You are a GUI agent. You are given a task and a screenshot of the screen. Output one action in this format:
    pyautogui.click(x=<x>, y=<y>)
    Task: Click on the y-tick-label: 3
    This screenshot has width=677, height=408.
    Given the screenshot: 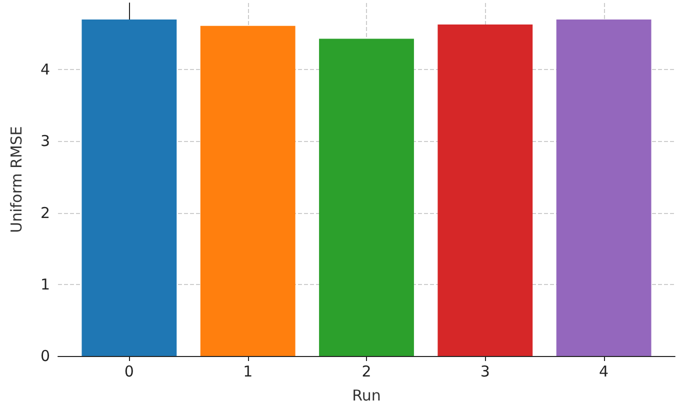 What is the action you would take?
    pyautogui.click(x=45, y=141)
    